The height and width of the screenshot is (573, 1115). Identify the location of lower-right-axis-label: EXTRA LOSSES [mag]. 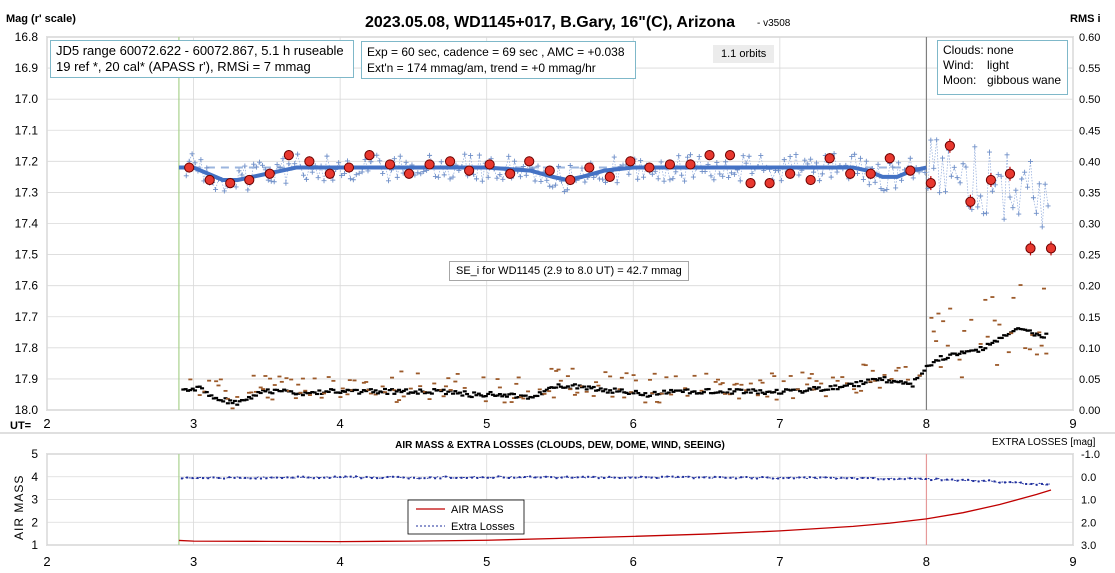
(1044, 442).